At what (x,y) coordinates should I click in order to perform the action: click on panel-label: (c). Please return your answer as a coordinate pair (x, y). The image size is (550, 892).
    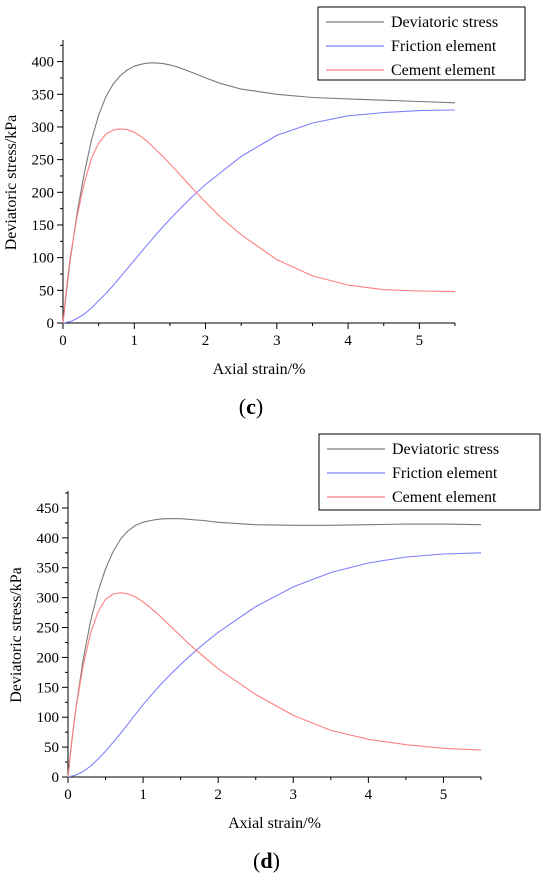
    Looking at the image, I should click on (251, 406).